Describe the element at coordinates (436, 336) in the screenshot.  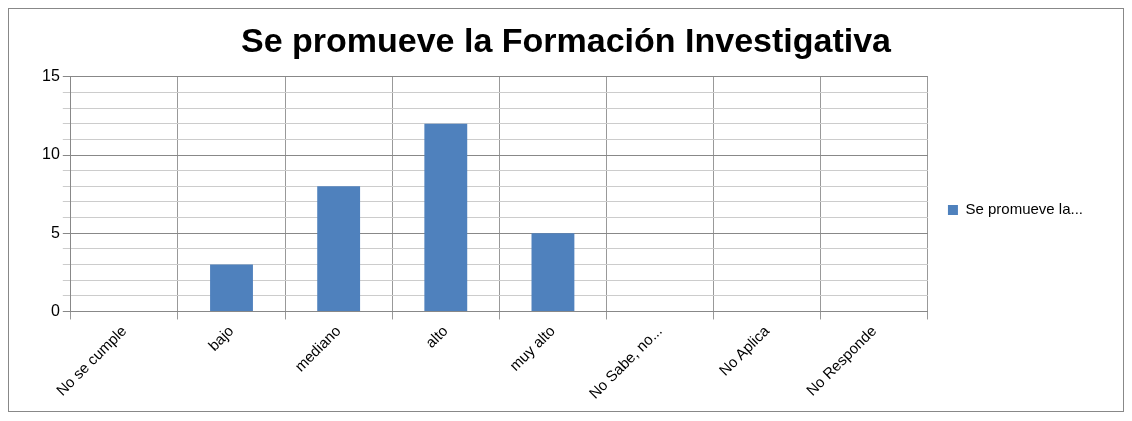
I see `x-tick-label: alto` at that location.